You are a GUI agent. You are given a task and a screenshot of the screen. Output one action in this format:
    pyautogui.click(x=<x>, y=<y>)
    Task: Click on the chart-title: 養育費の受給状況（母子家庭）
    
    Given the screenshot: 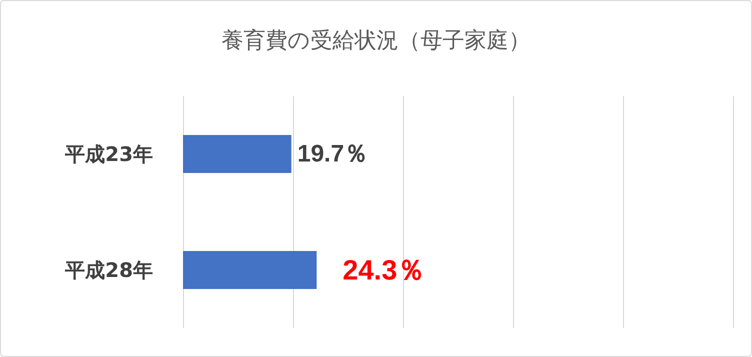 What is the action you would take?
    pyautogui.click(x=376, y=41)
    